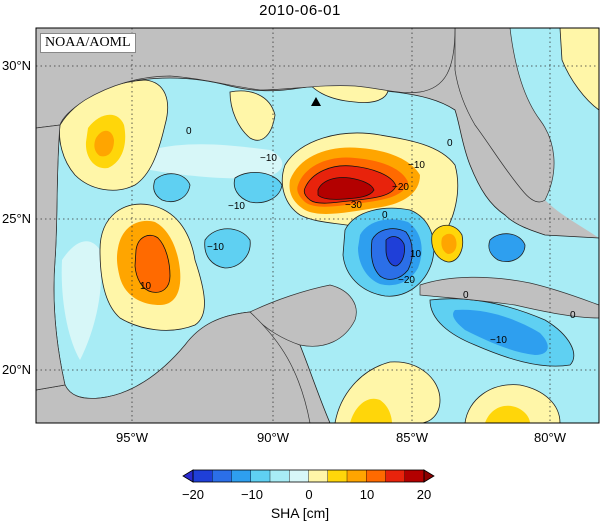 This screenshot has height=523, width=600. Describe the element at coordinates (172, 187) in the screenshot. I see `sha-low-north-b` at that location.